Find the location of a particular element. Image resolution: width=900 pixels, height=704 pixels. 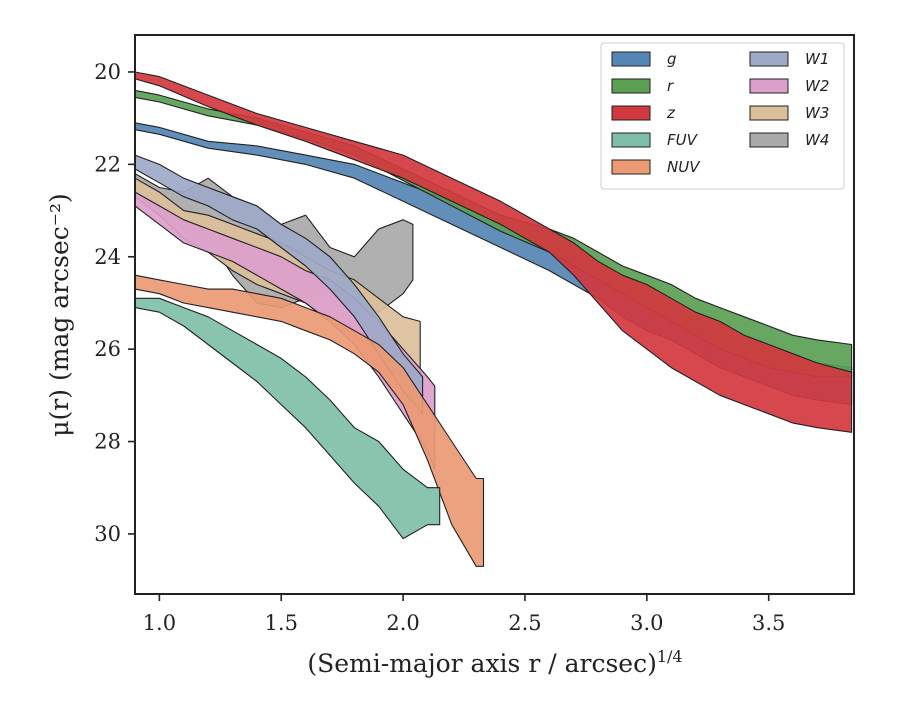

y-tick-label: 22 is located at coordinates (107, 164).